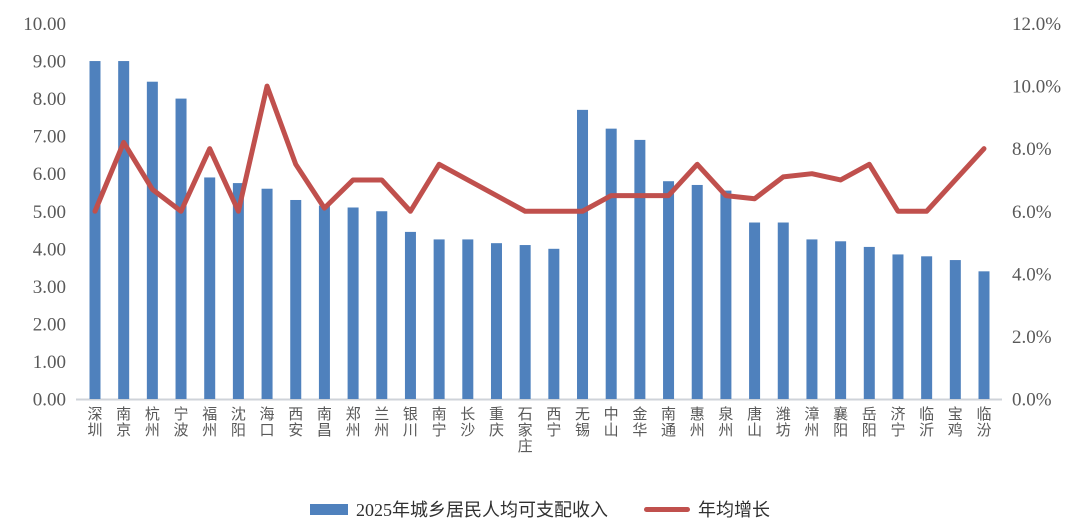 This screenshot has width=1080, height=532. What do you see at coordinates (1032, 400) in the screenshot?
I see `right-axis-tick: 0.0%` at bounding box center [1032, 400].